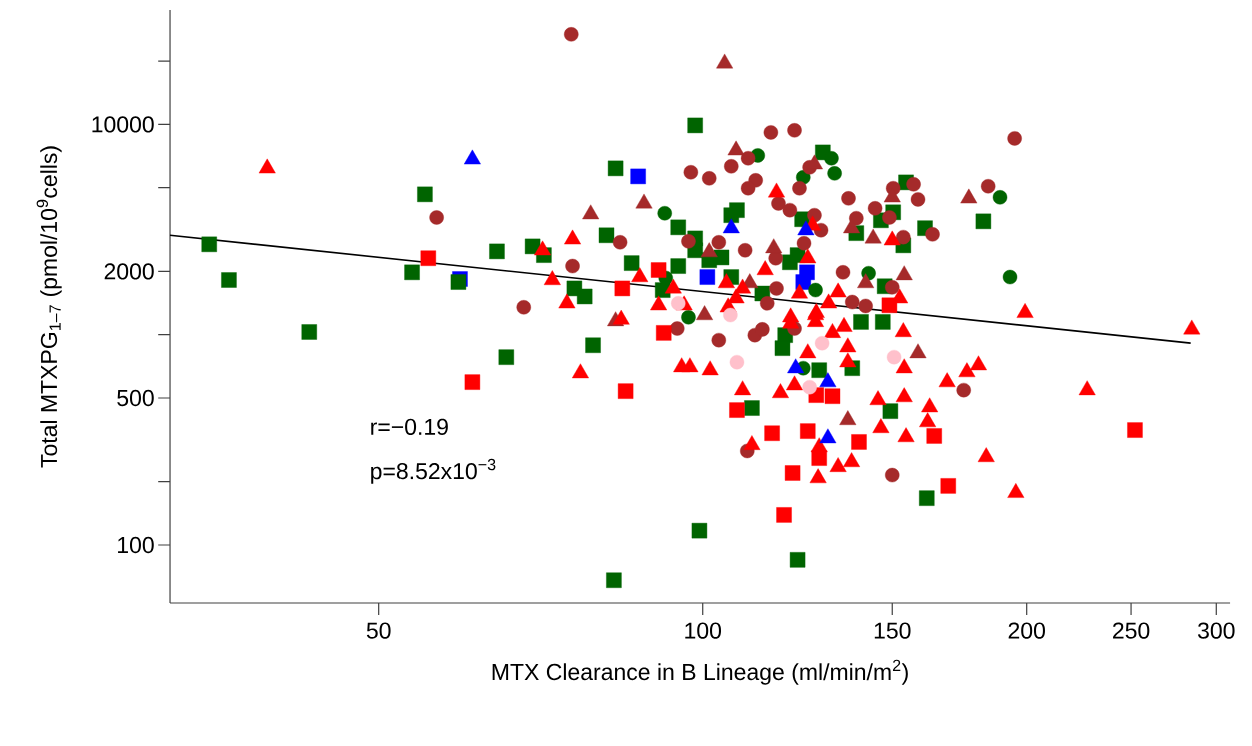  I want to click on x-tick-label: 250, so click(1131, 630).